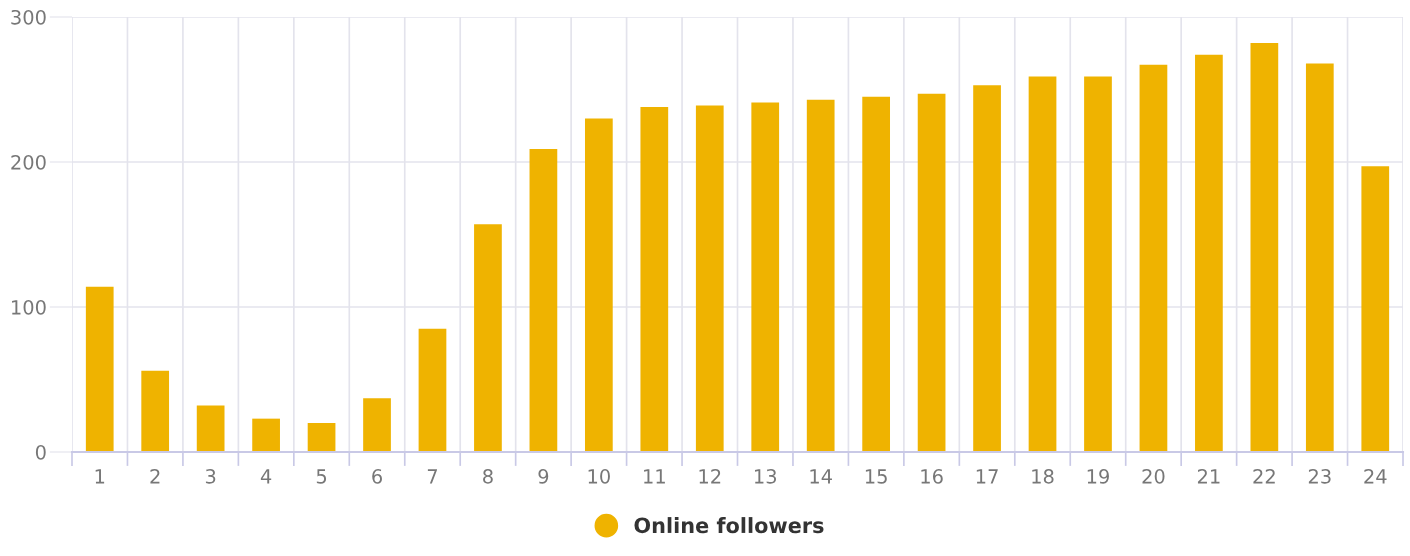 This screenshot has height=556, width=1410. What do you see at coordinates (765, 476) in the screenshot?
I see `x-tick-label: 13` at bounding box center [765, 476].